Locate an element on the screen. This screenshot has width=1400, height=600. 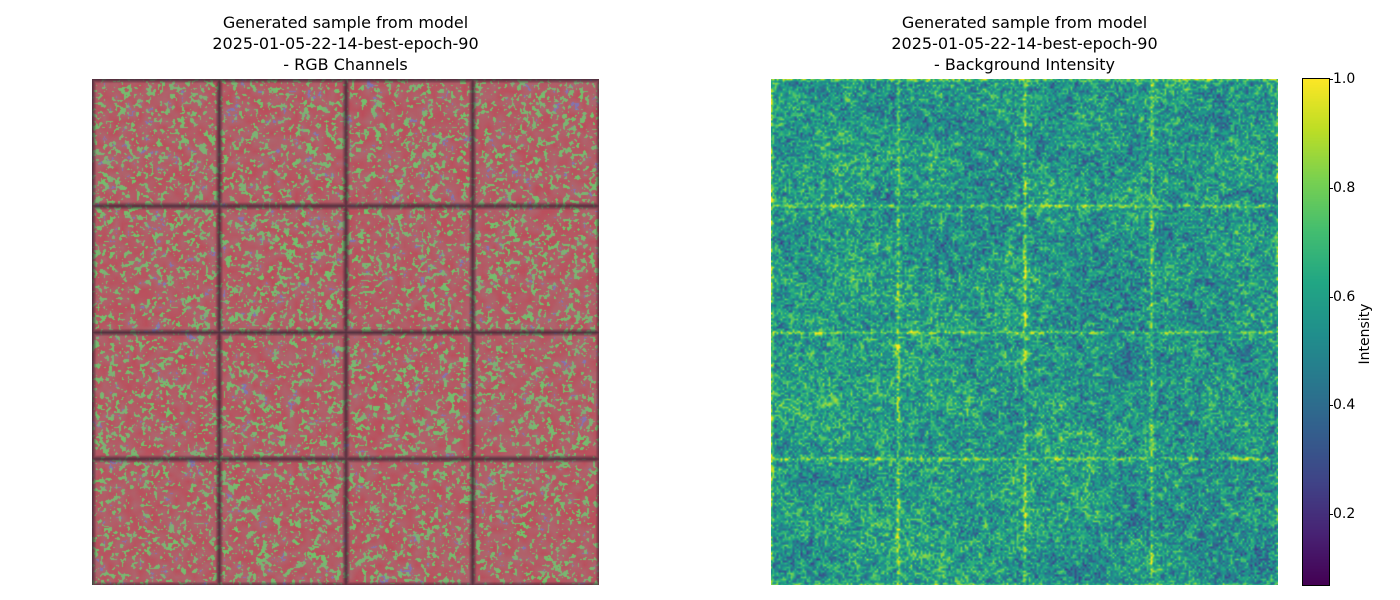
colorbar-tick: 0.8 is located at coordinates (1342, 187).